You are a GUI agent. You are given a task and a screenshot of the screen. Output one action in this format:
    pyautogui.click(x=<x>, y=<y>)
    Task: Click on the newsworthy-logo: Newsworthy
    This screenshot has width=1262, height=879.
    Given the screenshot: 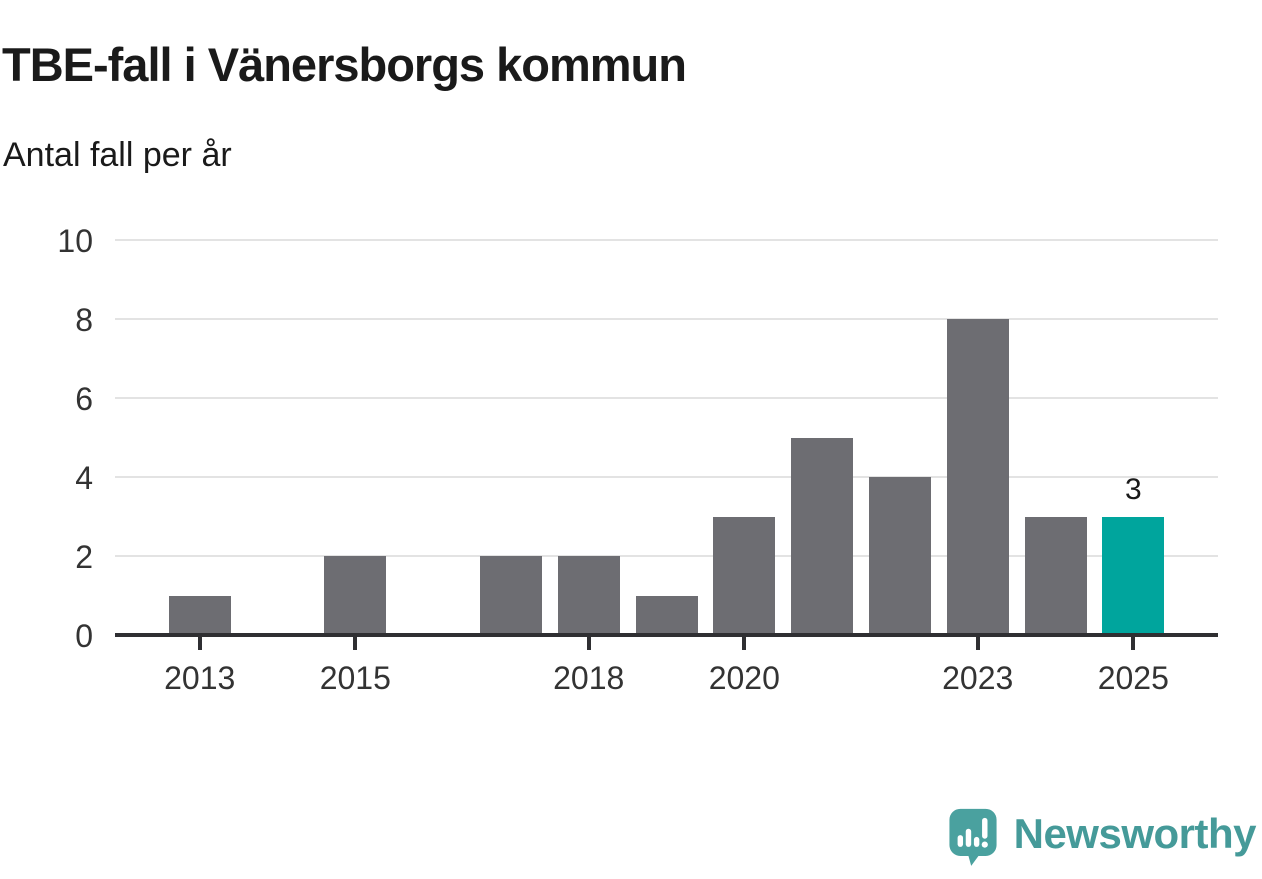 What is the action you would take?
    pyautogui.click(x=1100, y=836)
    